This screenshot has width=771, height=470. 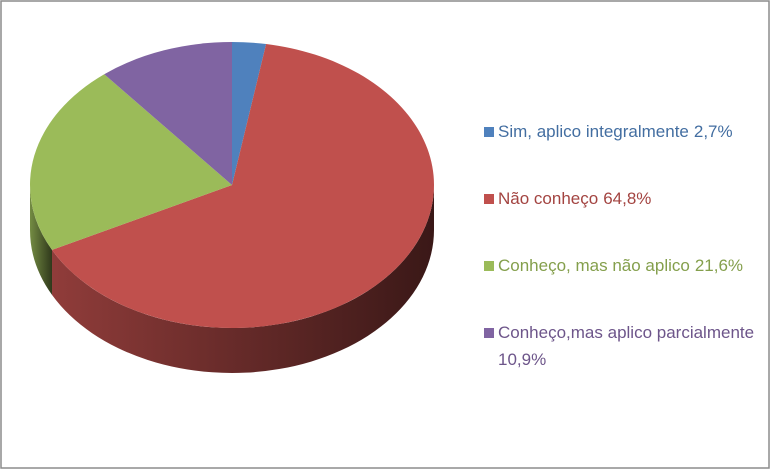 I want to click on legend-label: Conheço,mas aplico parcialmente 10,9%, so click(x=626, y=346).